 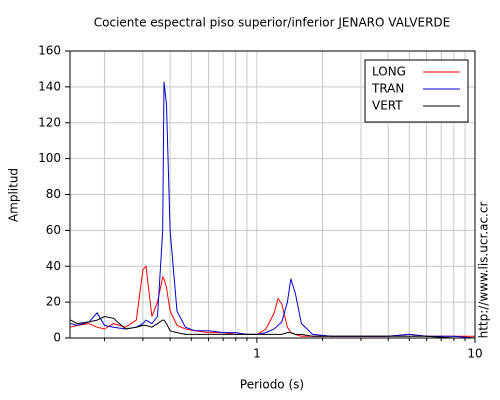 I want to click on legend-label: VERT, so click(x=387, y=106).